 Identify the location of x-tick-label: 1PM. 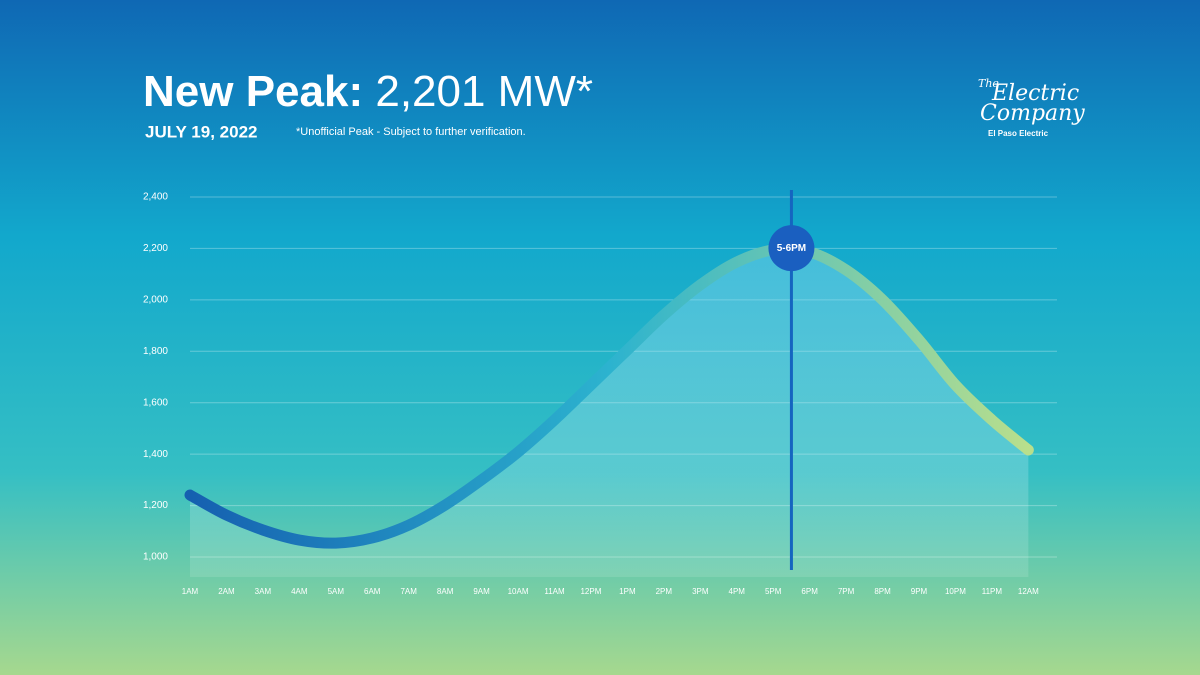
(627, 591).